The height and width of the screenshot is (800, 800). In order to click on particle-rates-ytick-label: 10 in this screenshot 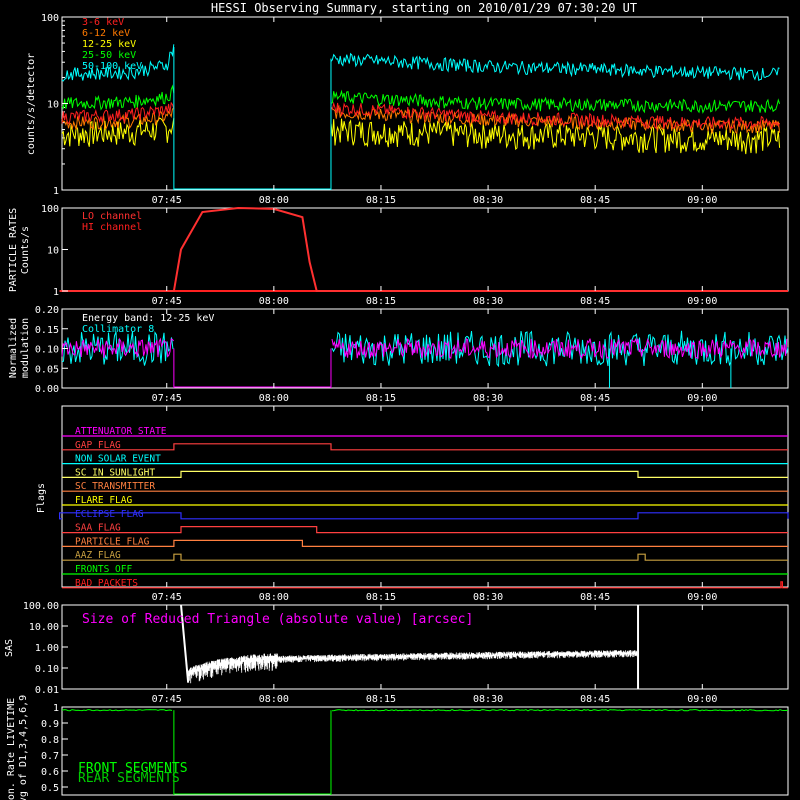, I will do `click(53, 251)`.